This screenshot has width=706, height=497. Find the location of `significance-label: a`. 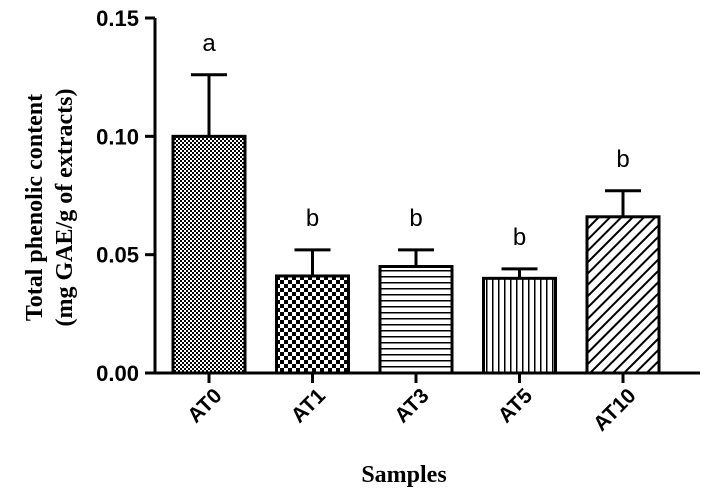

significance-label: a is located at coordinates (209, 43).